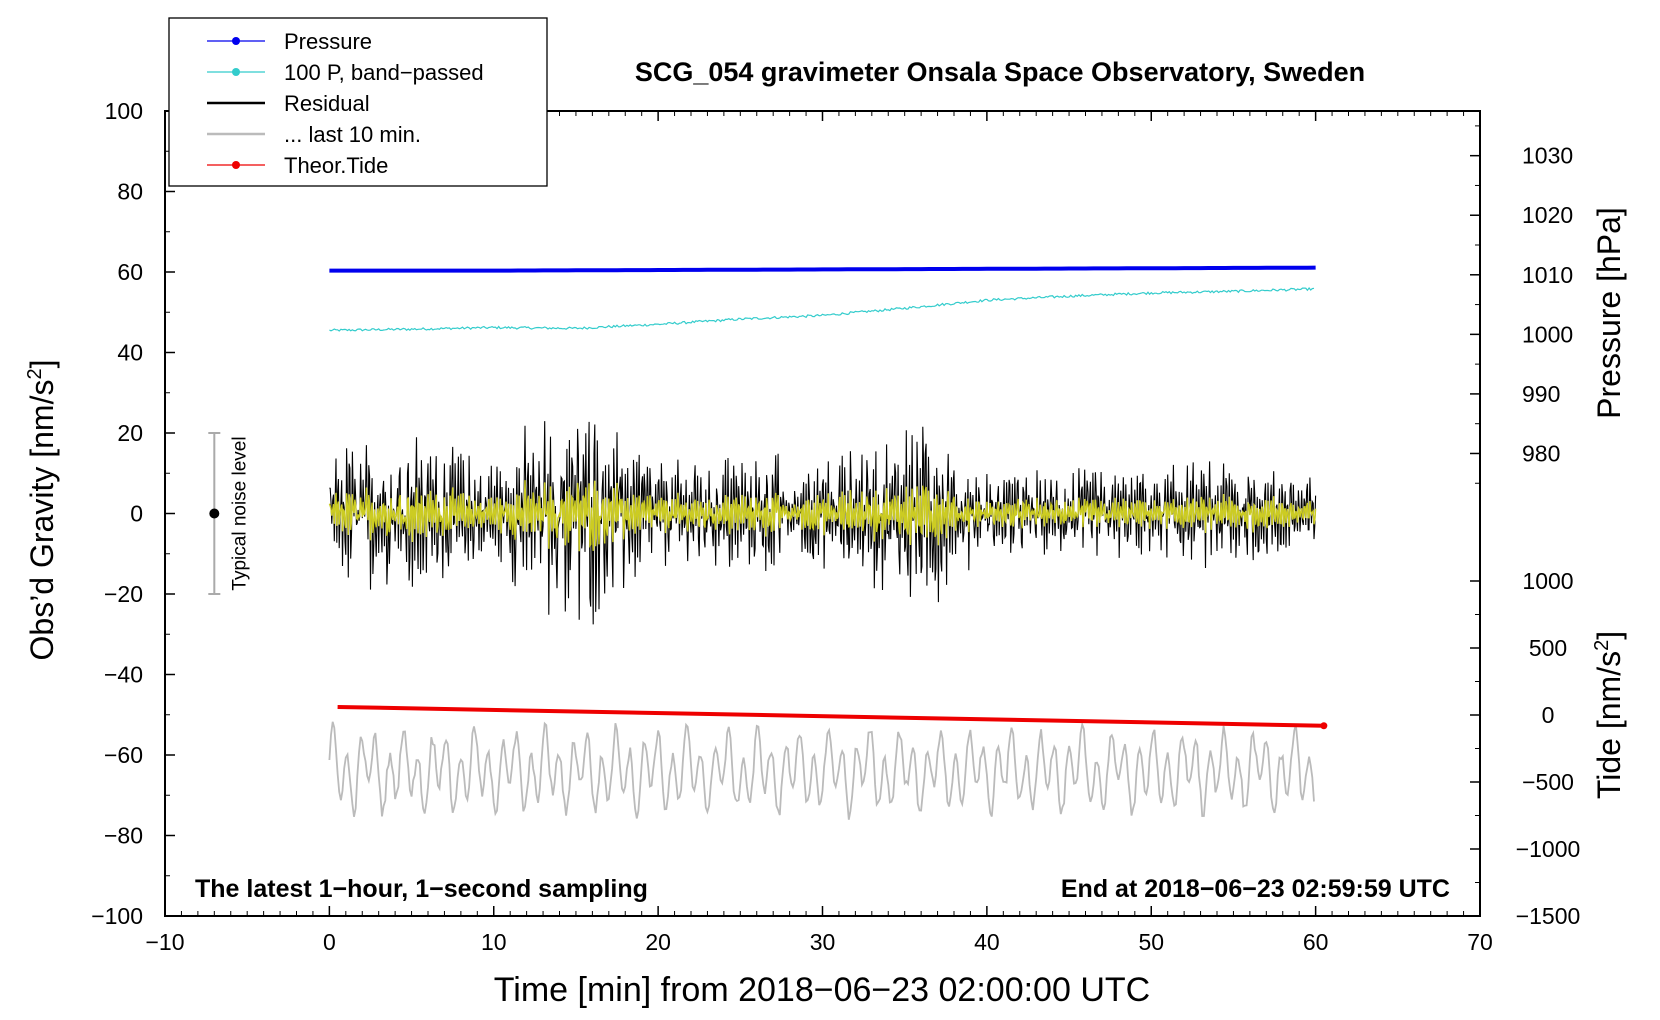 The image size is (1660, 1020). I want to click on theoretical-tide-line, so click(830, 716).